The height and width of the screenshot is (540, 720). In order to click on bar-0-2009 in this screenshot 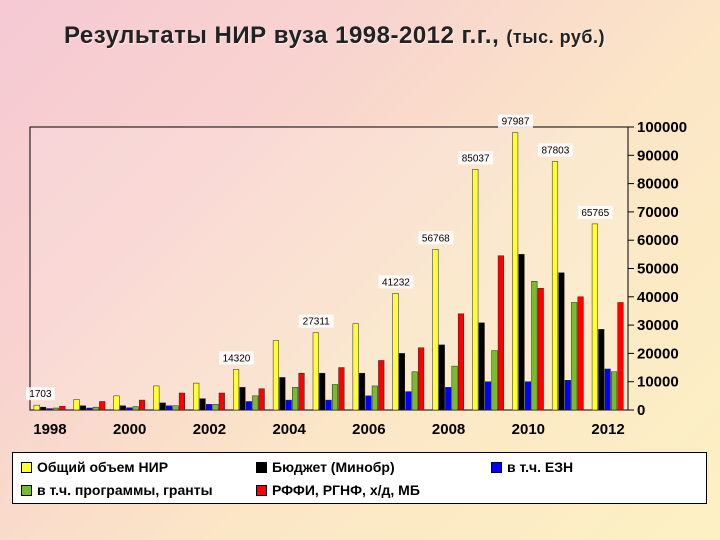, I will do `click(475, 290)`.